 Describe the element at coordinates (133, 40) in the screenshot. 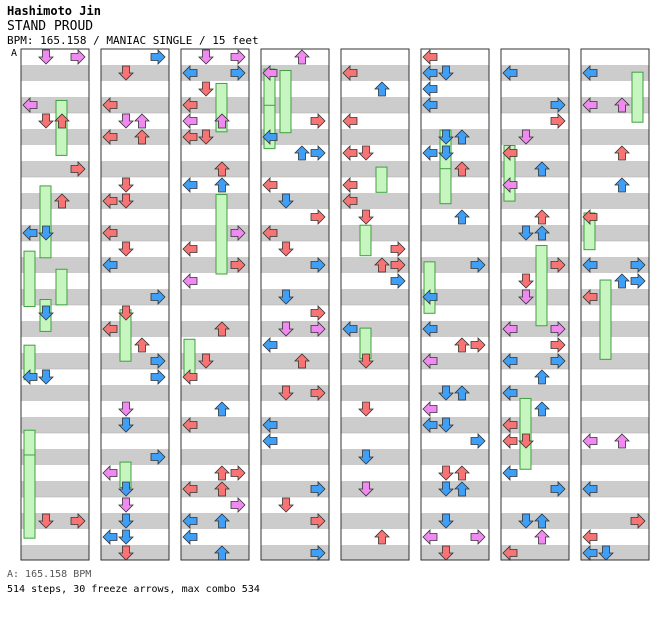

I see `chart-info: BPM: 165.158 / MANIAC SINGLE / 15 feet` at that location.